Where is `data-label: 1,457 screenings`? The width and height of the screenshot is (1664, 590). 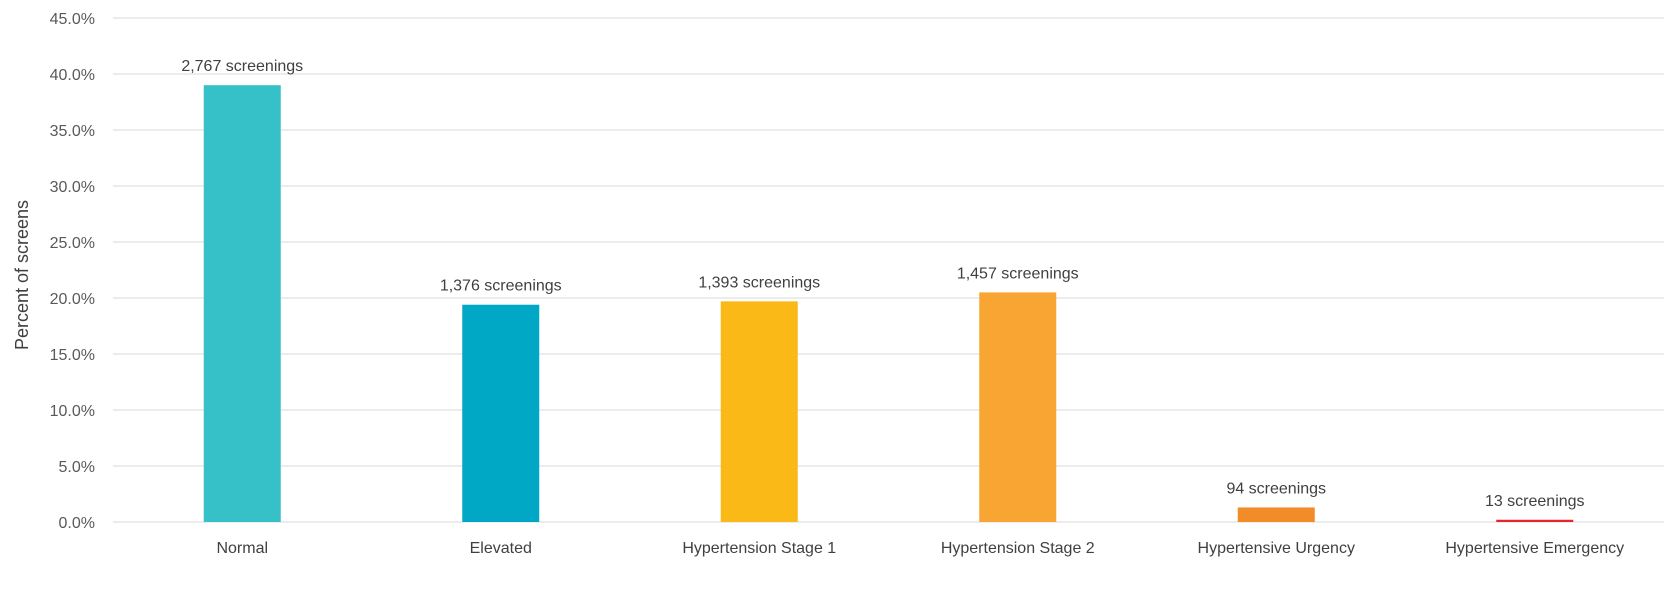 data-label: 1,457 screenings is located at coordinates (1018, 273).